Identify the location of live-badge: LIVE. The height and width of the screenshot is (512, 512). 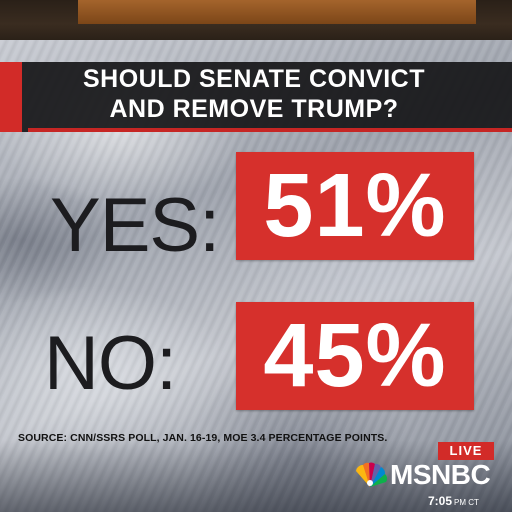
(466, 451).